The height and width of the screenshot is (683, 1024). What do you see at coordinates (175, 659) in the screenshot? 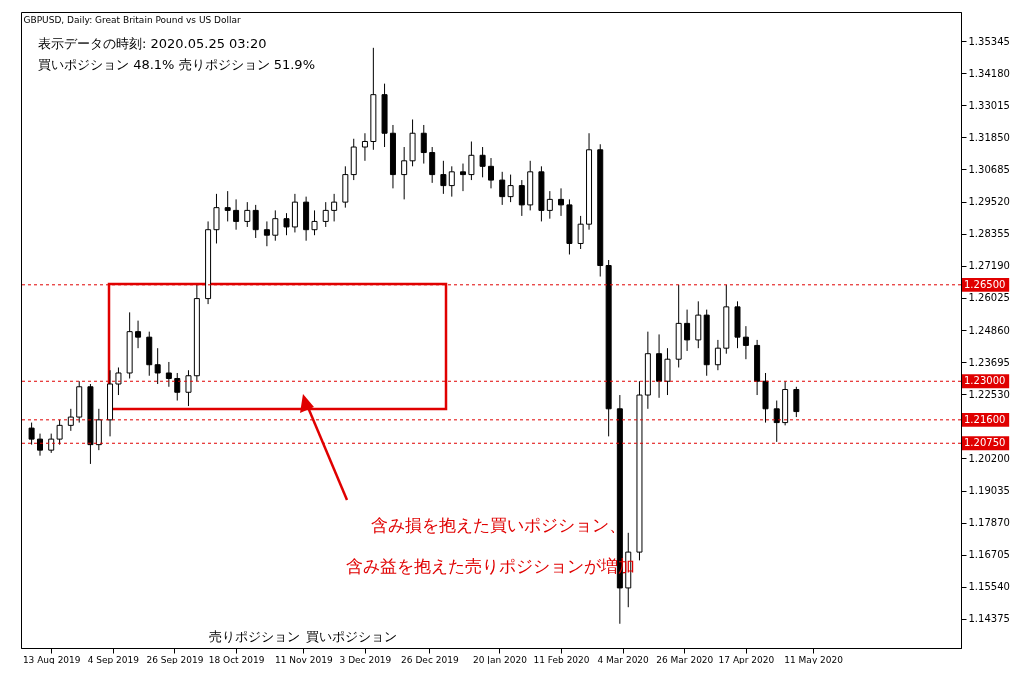
I see `x-tick-label: 26 Sep 2019` at bounding box center [175, 659].